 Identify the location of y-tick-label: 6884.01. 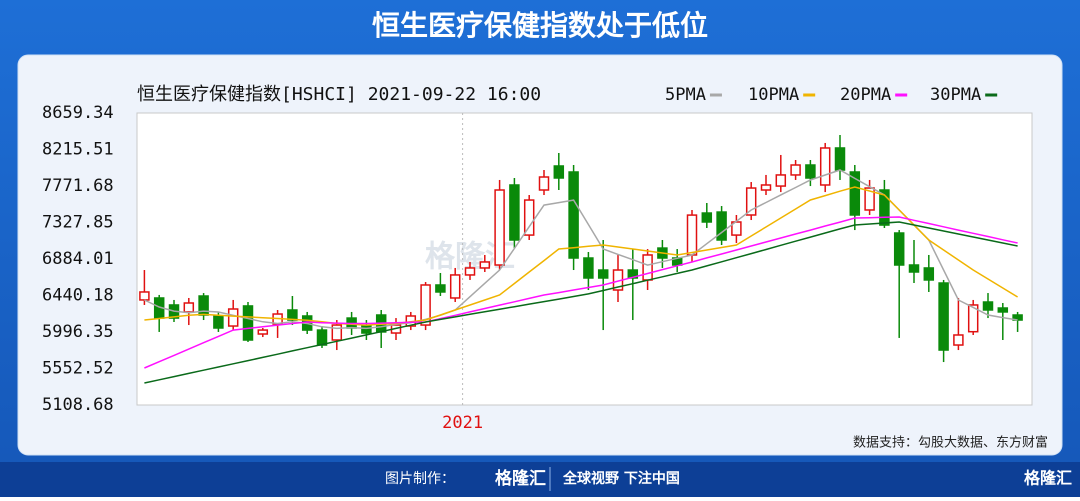
(78, 259).